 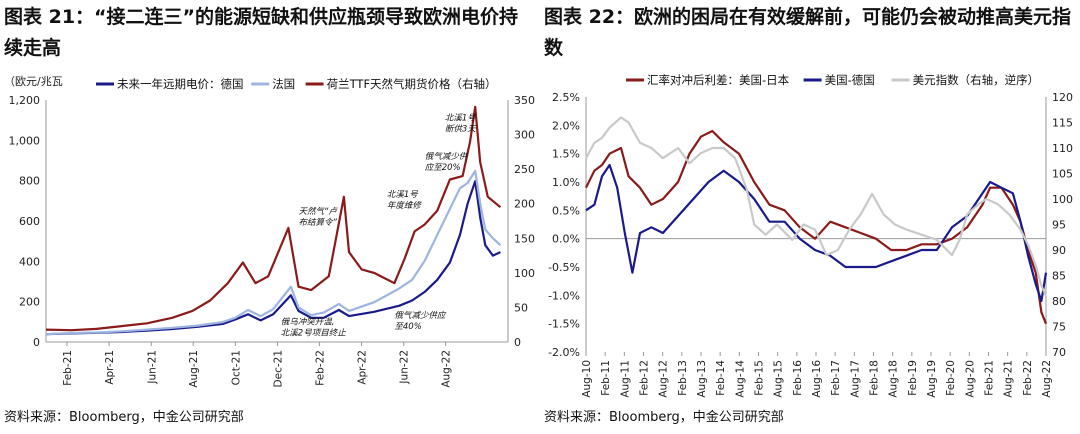 What do you see at coordinates (33, 81) in the screenshot?
I see `y-axis-left-title: （欧元/兆瓦` at bounding box center [33, 81].